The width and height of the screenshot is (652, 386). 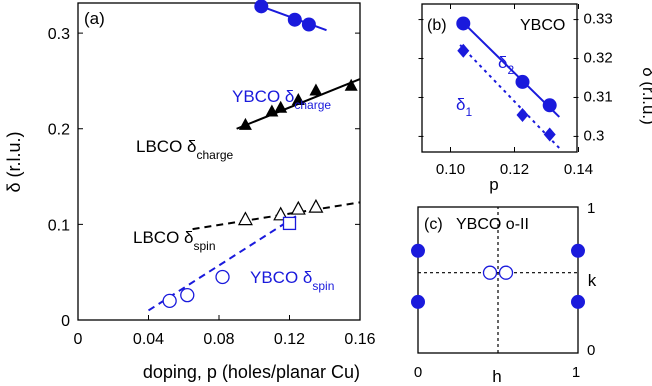 I want to click on label-ybco-charge: YBCO δcharge, so click(x=281, y=99).